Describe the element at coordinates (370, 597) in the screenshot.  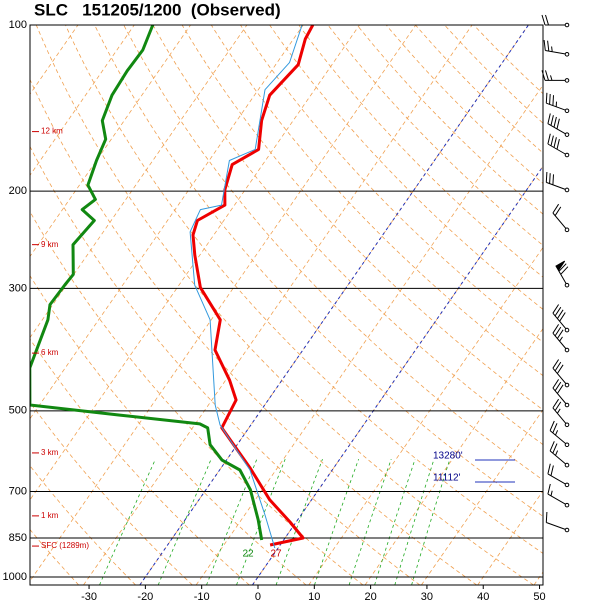
I see `x-tick-label: 20` at that location.